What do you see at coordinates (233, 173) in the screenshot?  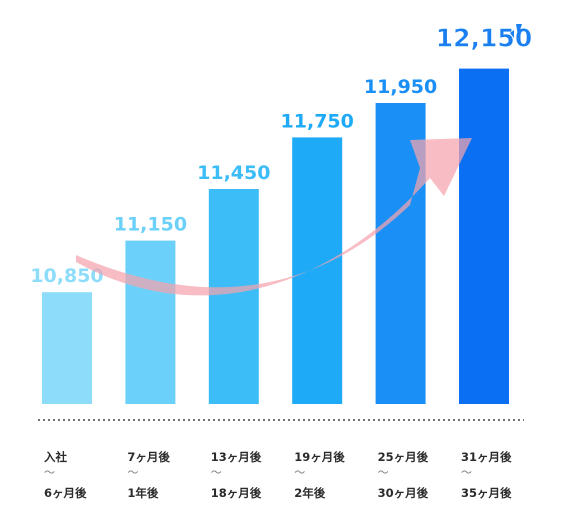 I see `value-label: 11,450` at bounding box center [233, 173].